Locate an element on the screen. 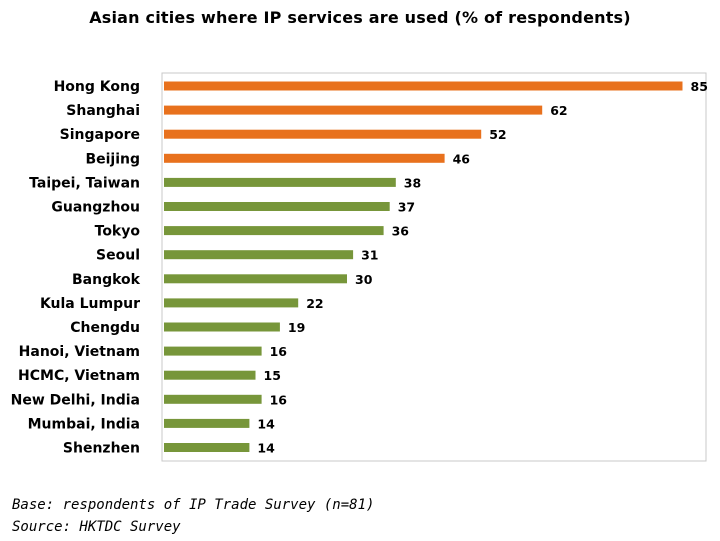 This screenshot has height=541, width=720. category-label: Mumbai, India is located at coordinates (84, 424).